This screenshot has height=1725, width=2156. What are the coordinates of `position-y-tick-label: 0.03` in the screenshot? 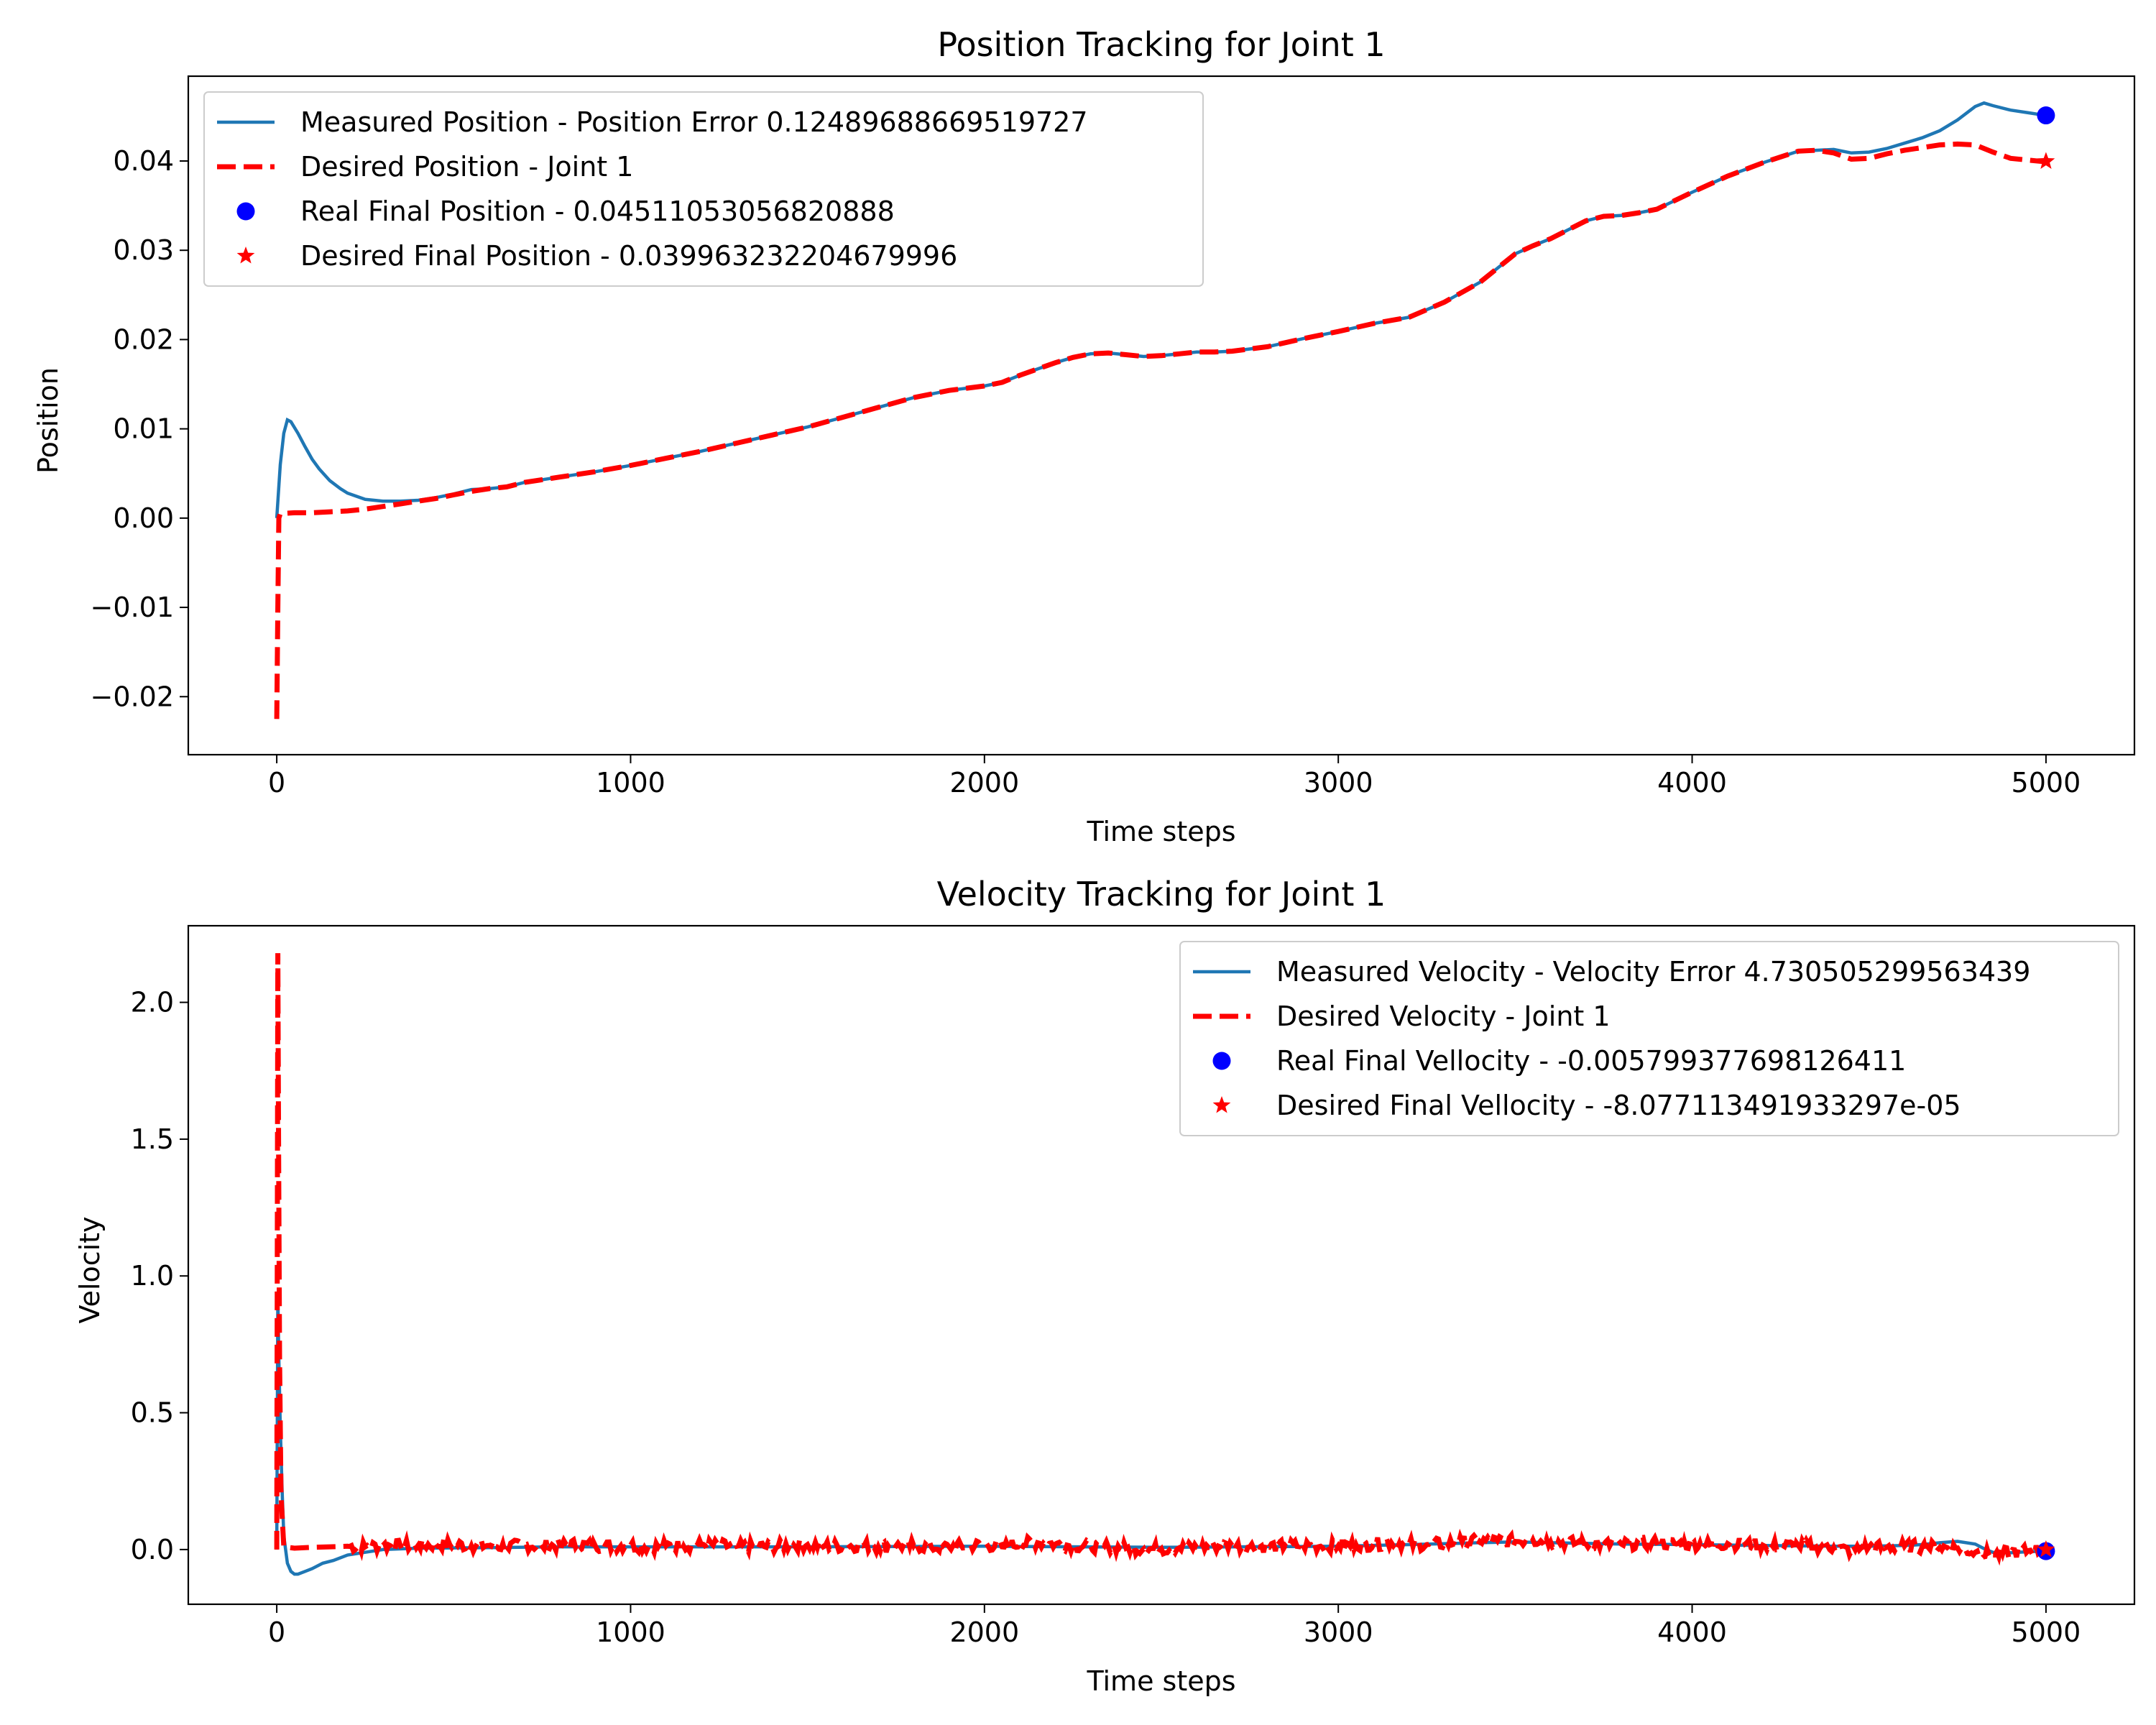 It's located at (143, 250).